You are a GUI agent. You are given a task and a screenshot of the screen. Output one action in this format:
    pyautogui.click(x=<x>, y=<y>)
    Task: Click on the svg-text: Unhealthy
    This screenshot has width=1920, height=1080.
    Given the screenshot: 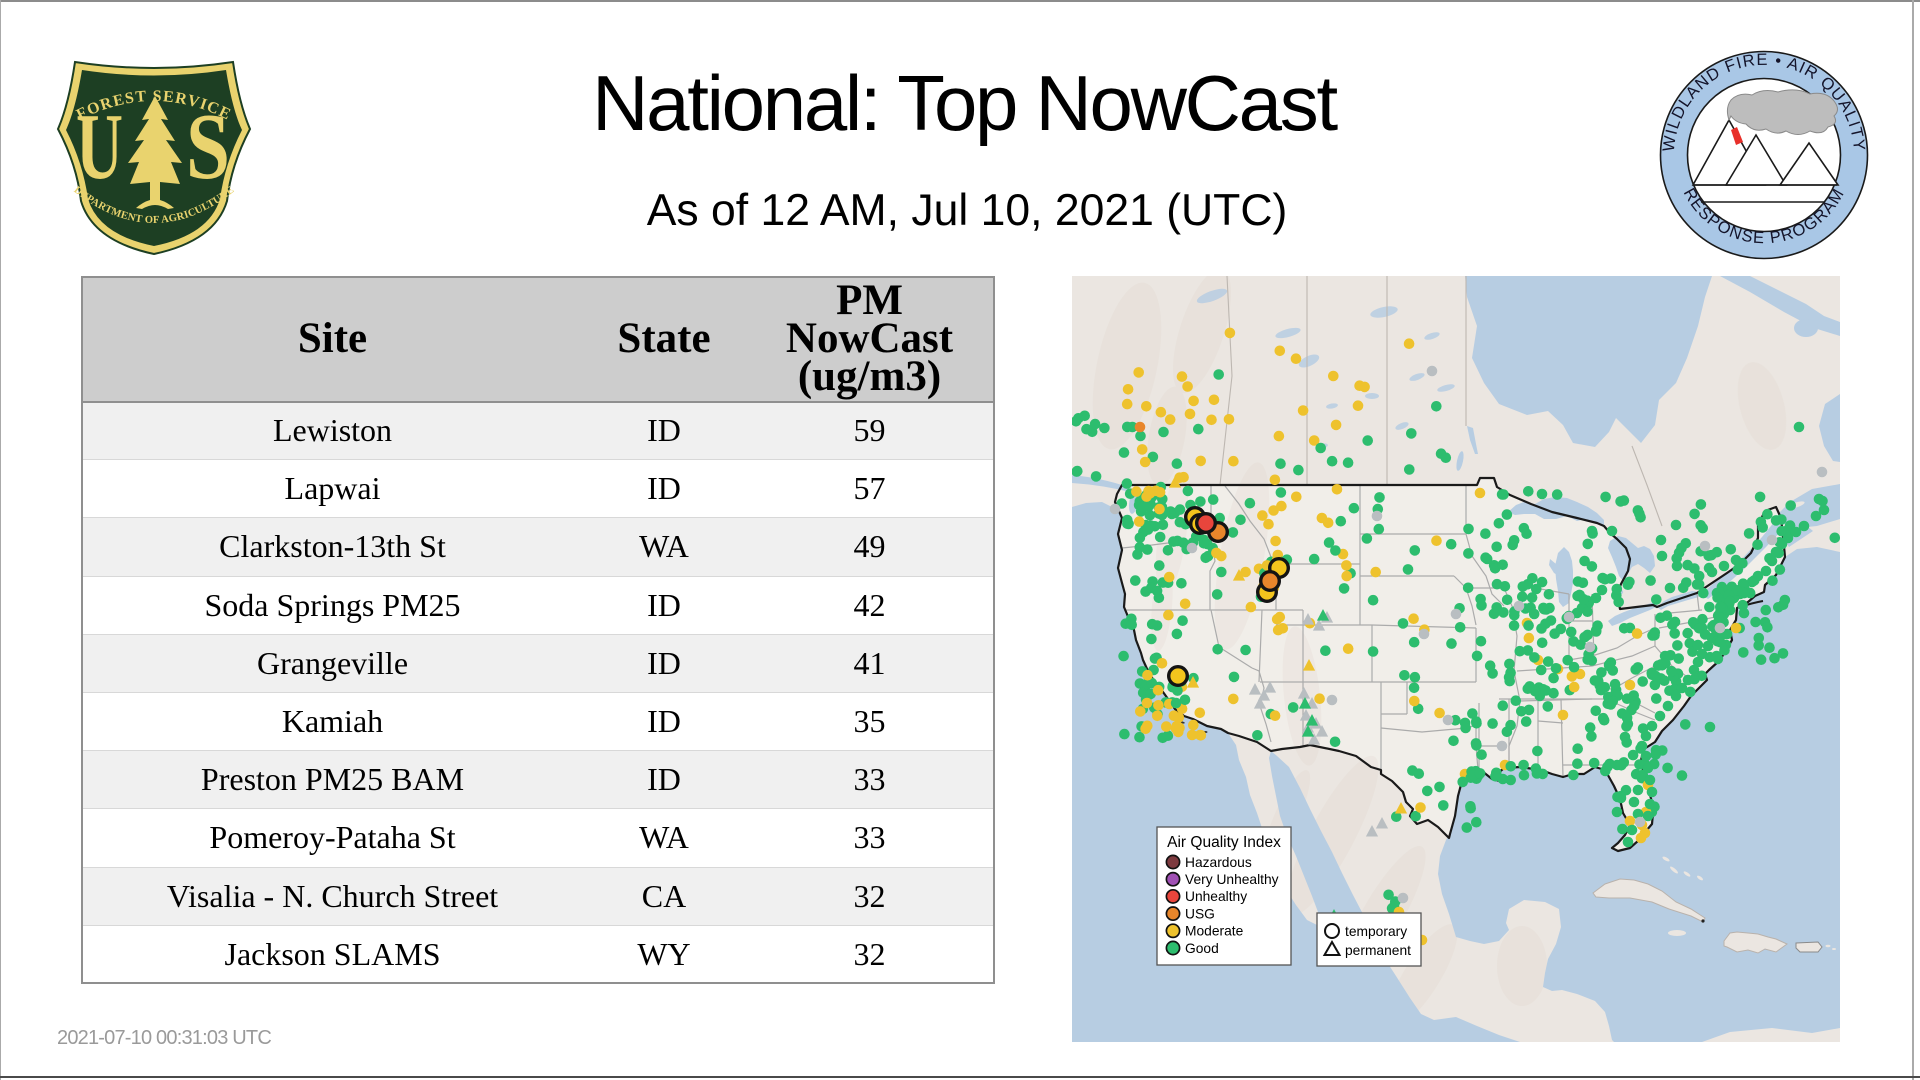 What is the action you would take?
    pyautogui.click(x=1216, y=896)
    